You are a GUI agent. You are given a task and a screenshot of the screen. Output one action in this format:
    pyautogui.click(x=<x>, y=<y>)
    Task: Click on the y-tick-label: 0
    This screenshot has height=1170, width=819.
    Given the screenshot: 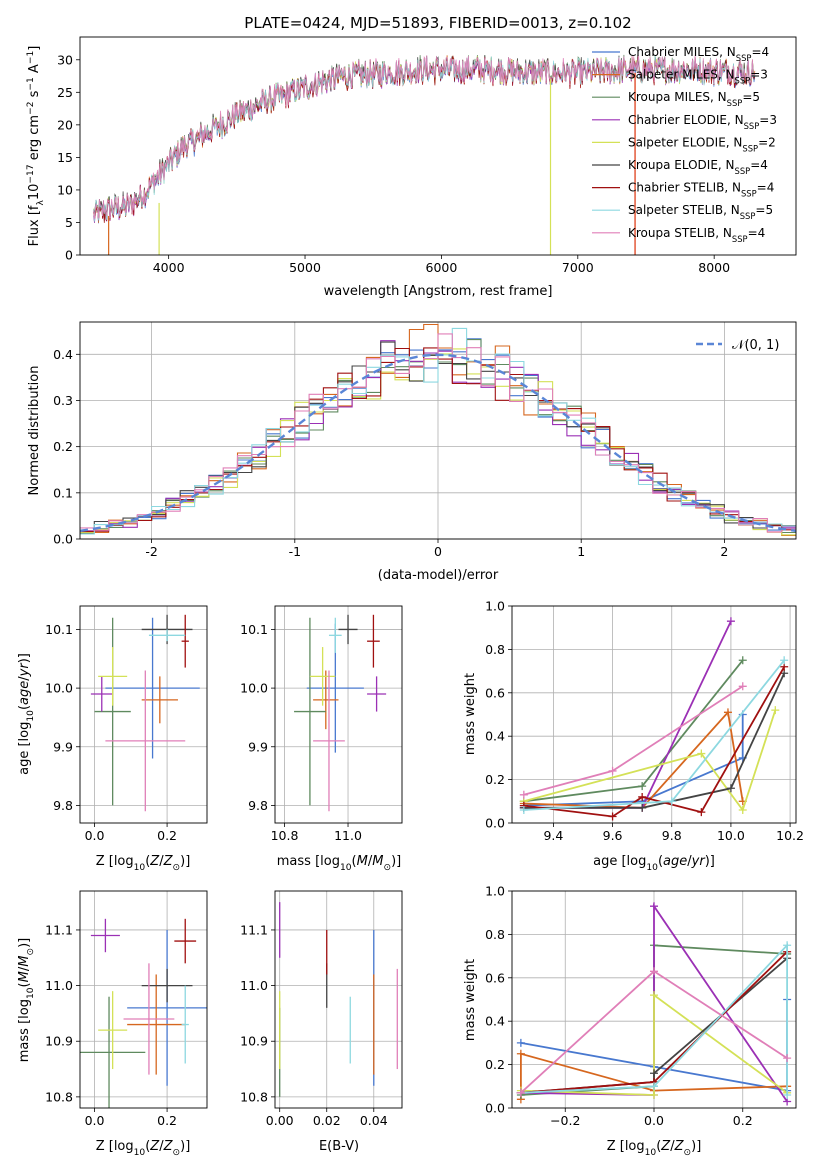 What is the action you would take?
    pyautogui.click(x=69, y=255)
    